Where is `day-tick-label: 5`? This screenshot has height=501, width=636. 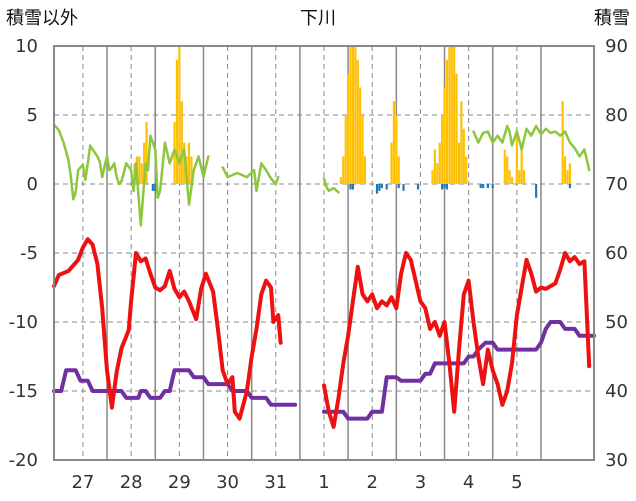 day-tick-label: 5 is located at coordinates (516, 482).